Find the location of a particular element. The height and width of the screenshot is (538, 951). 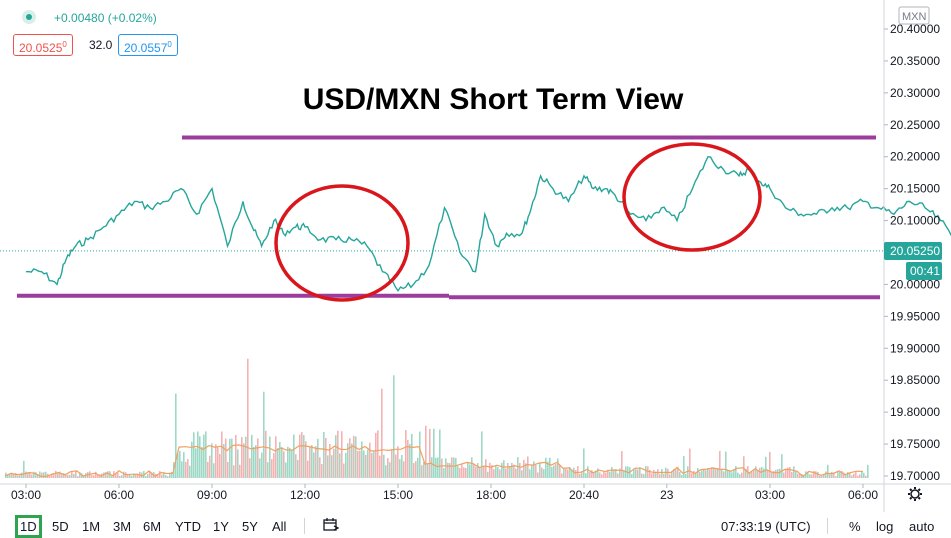

ask-price-box: 20.05570 is located at coordinates (148, 45).